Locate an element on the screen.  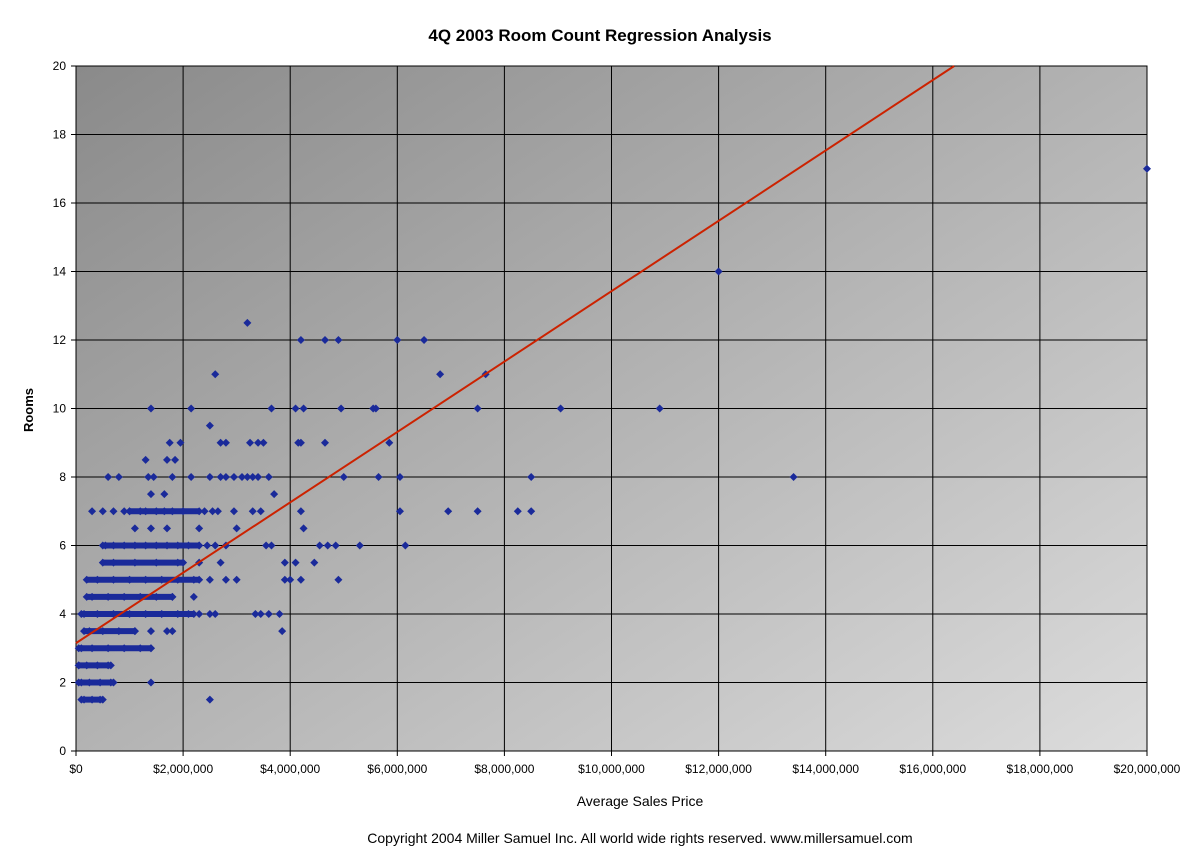
y-axis-label: Rooms is located at coordinates (28, 410).